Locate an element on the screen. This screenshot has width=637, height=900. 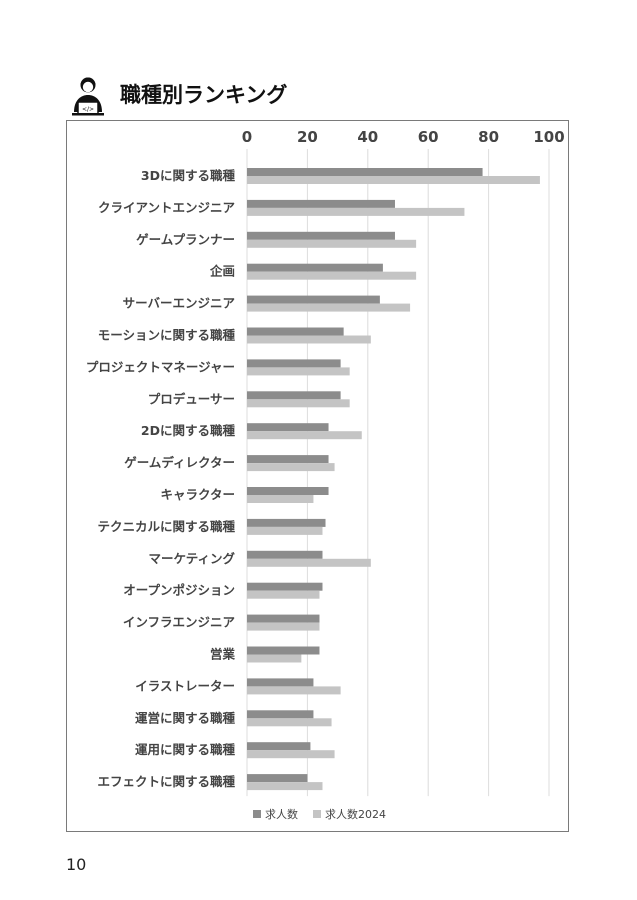
legend-label: 求人数2024 is located at coordinates (355, 814).